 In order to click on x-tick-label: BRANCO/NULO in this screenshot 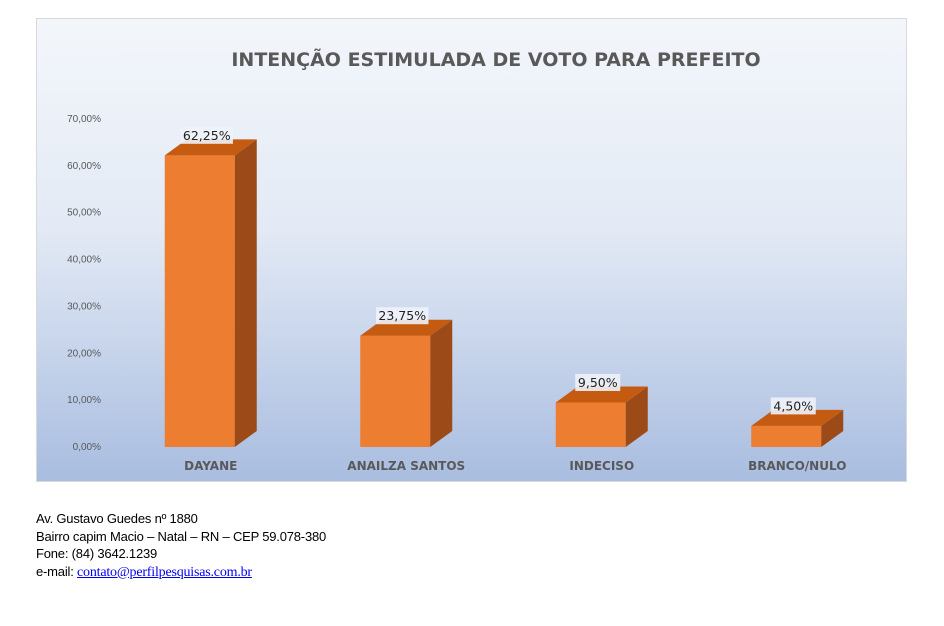, I will do `click(797, 466)`.